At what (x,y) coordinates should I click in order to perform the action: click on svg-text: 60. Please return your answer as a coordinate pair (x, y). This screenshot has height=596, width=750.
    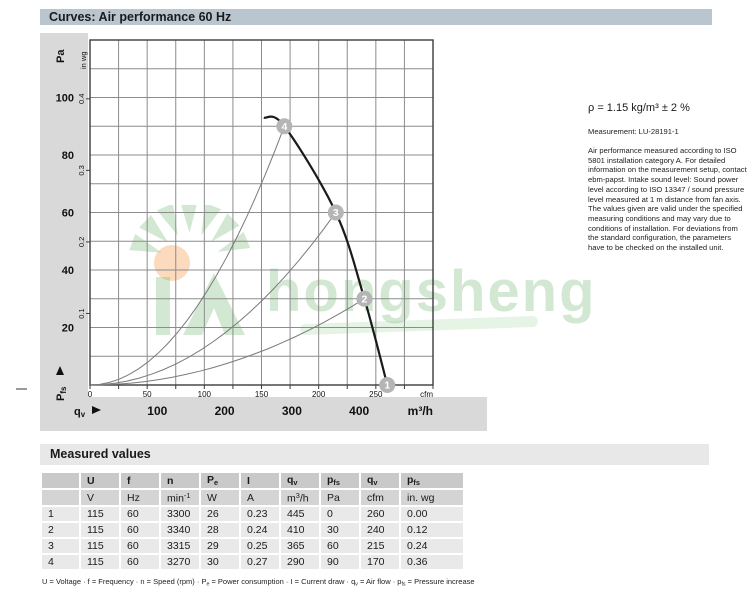
    Looking at the image, I should click on (68, 214).